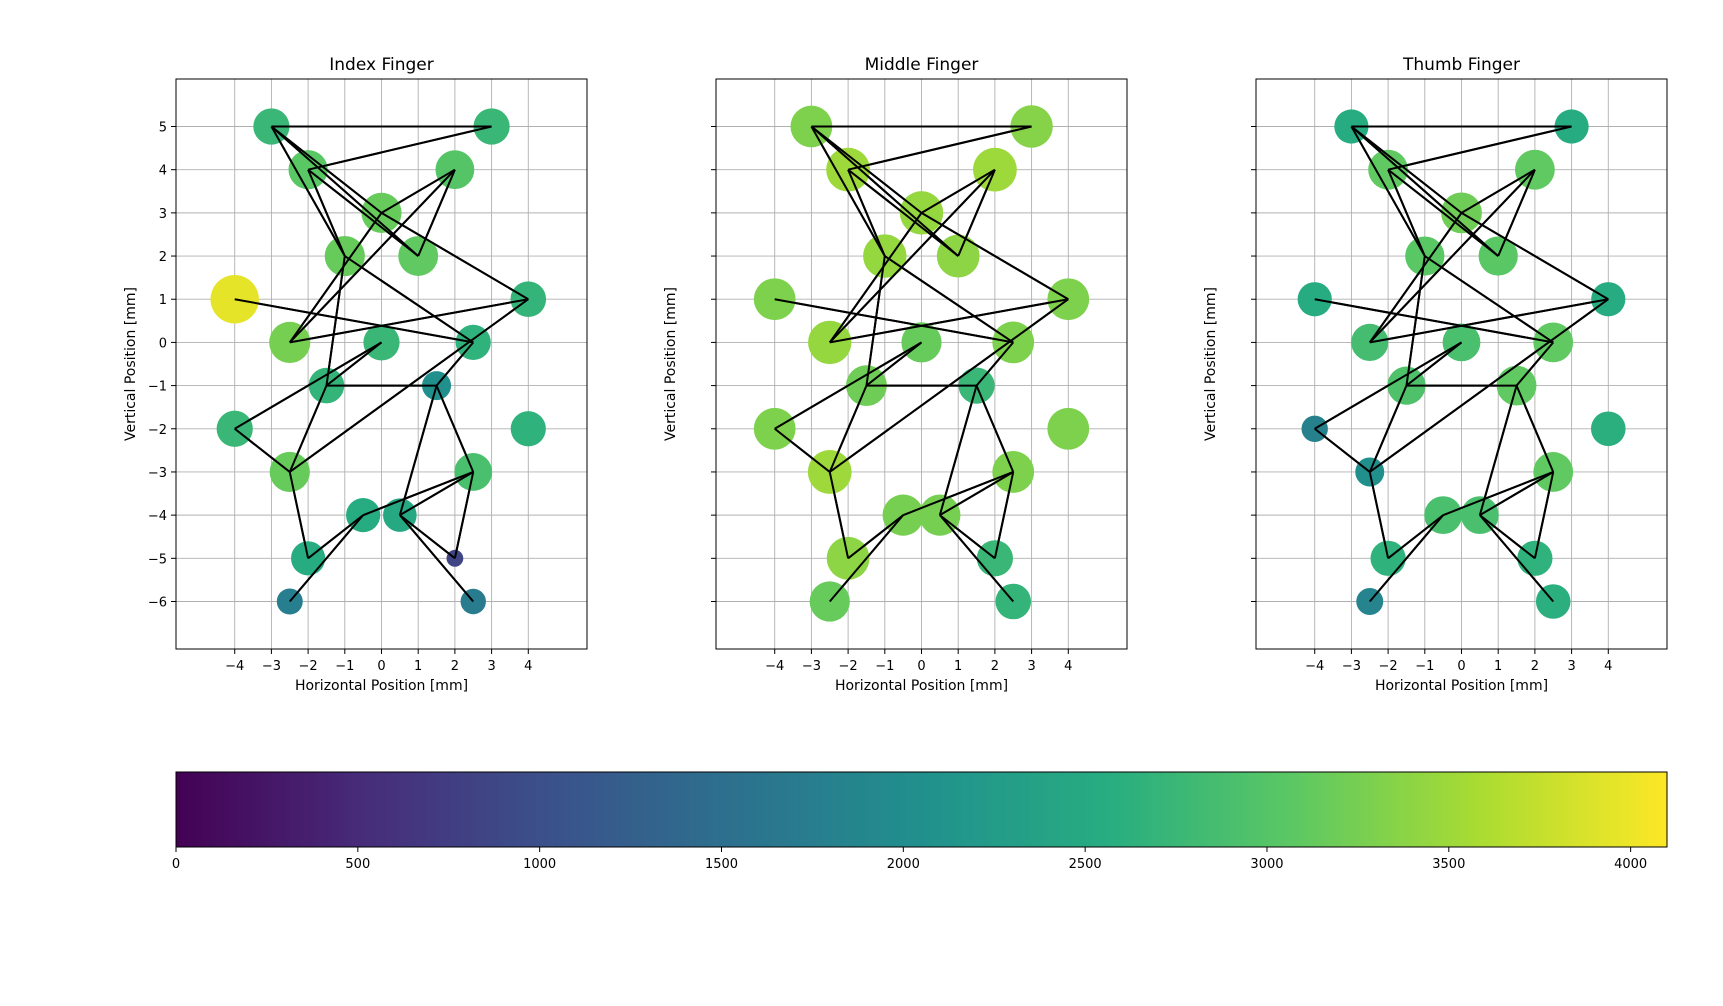  What do you see at coordinates (163, 128) in the screenshot?
I see `y-tick-label: 5` at bounding box center [163, 128].